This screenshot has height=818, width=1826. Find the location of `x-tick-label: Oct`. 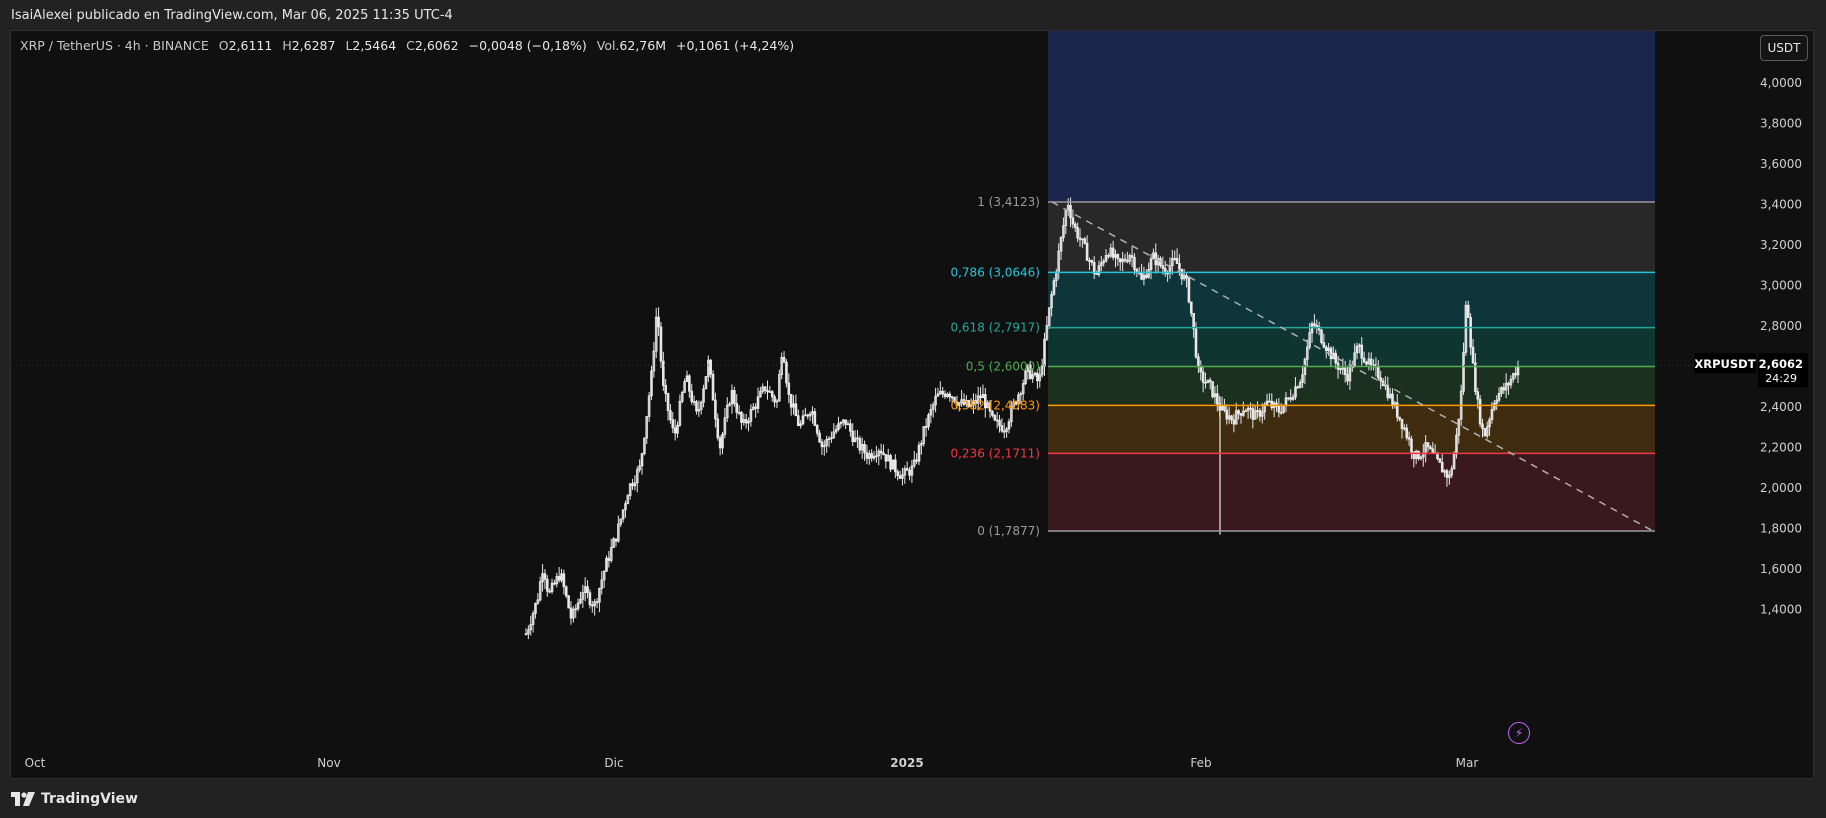

x-tick-label: Oct is located at coordinates (35, 763).